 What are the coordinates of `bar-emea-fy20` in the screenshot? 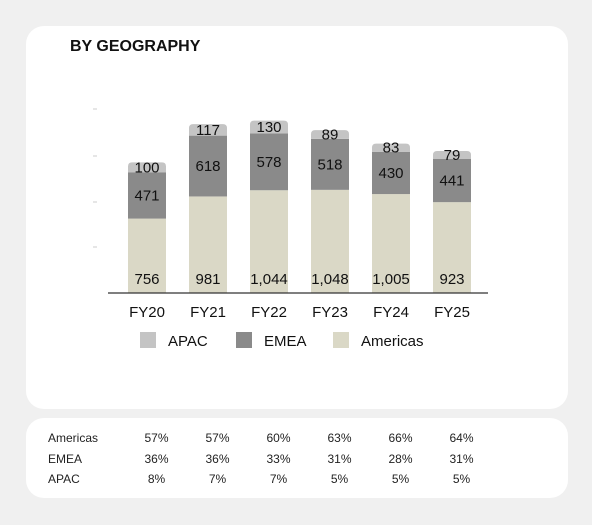 It's located at (147, 195).